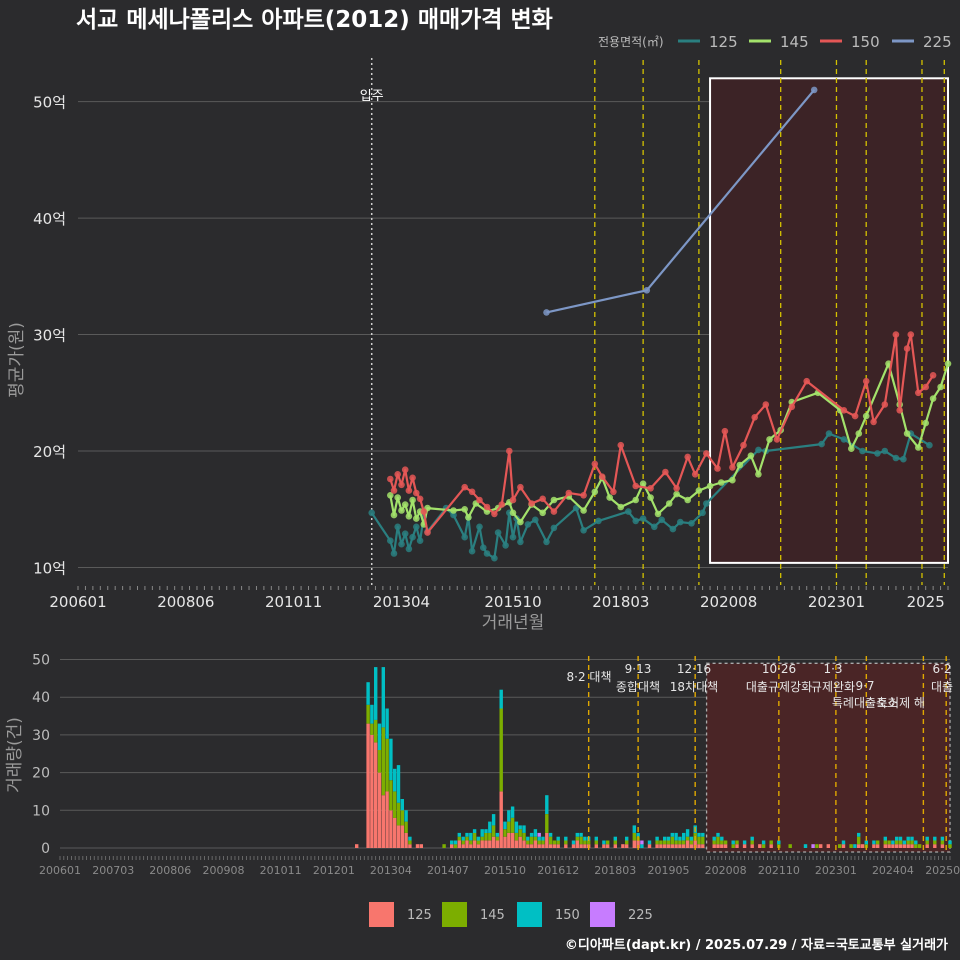  I want to click on policy-sublabel: 18차대책, so click(694, 686).